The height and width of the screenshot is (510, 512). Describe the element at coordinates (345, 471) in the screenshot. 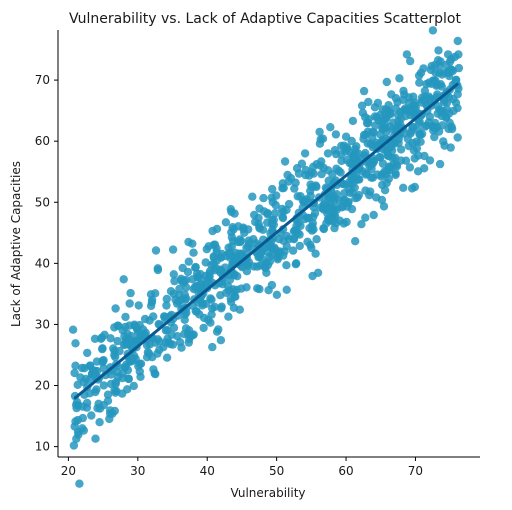

I see `x-tick-label: 60` at that location.